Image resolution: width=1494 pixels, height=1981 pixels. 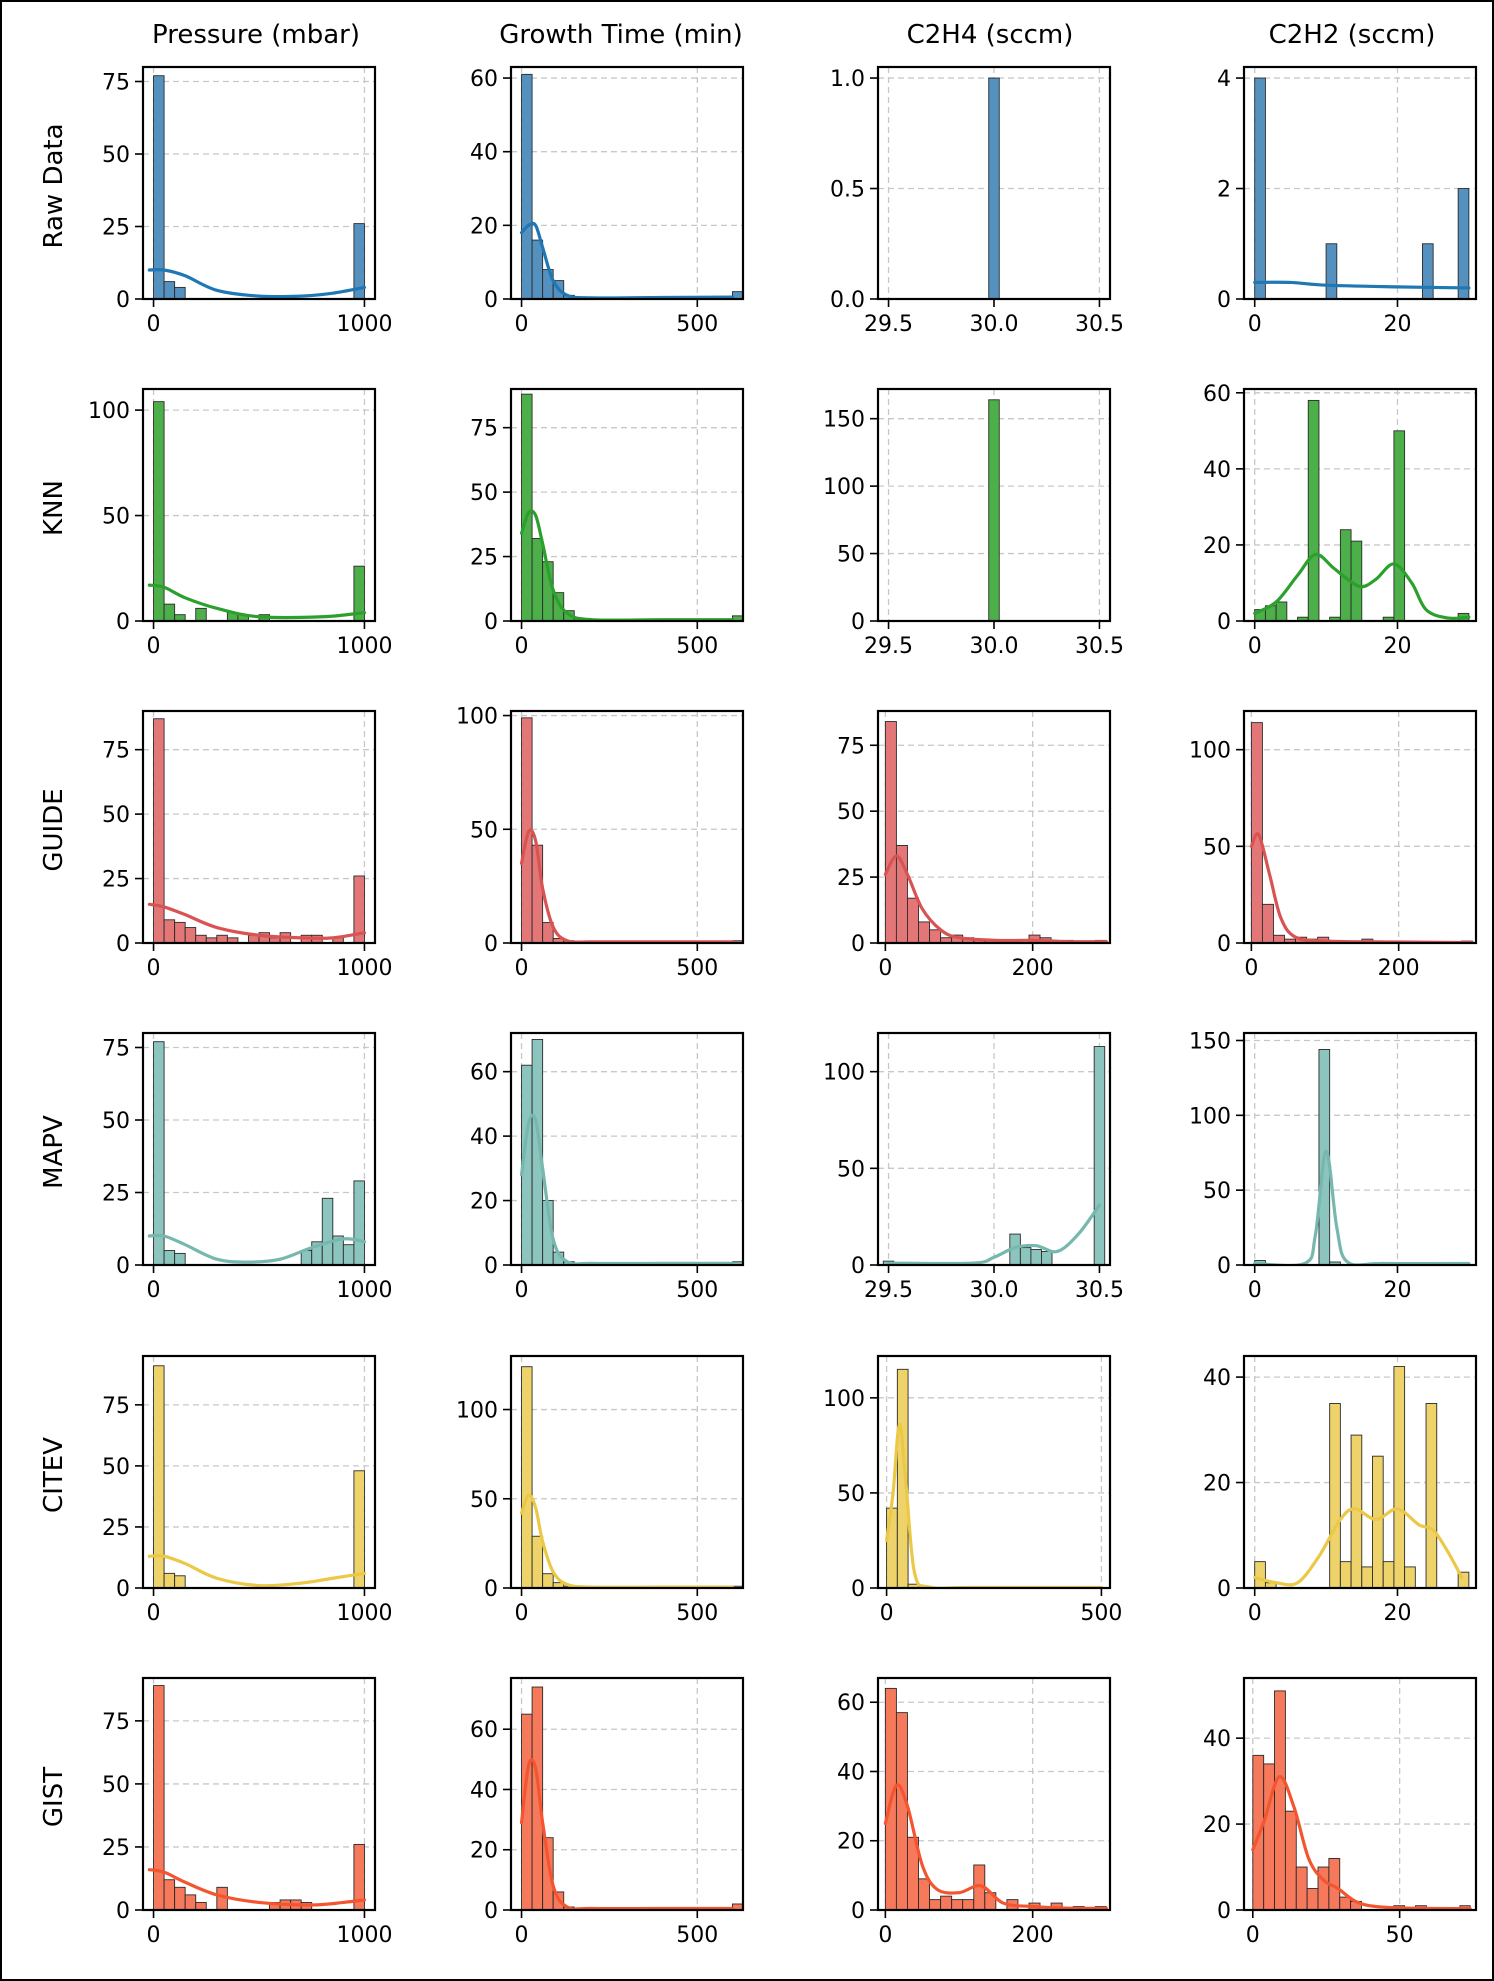 I want to click on row-label-guide: GUIDE, so click(x=54, y=829).